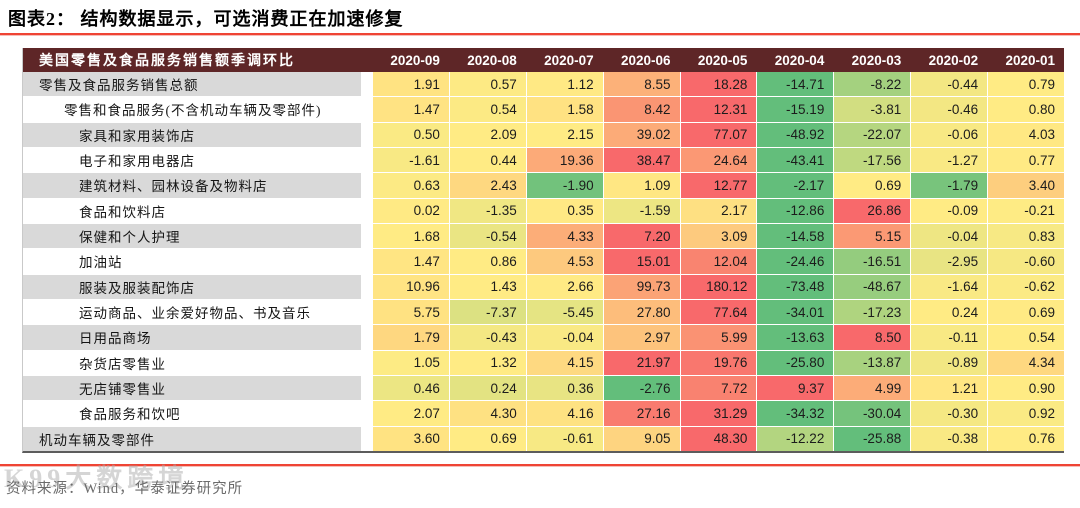 Image resolution: width=1080 pixels, height=508 pixels. I want to click on row-label: 杂货店零售业, so click(192, 362).